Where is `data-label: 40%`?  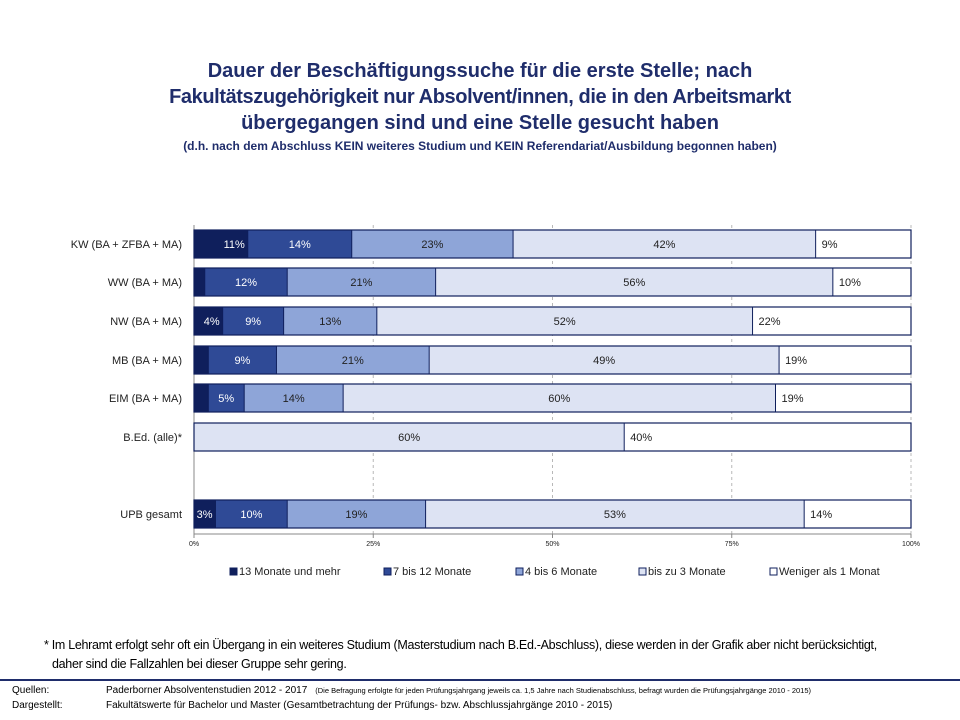
data-label: 40% is located at coordinates (641, 438).